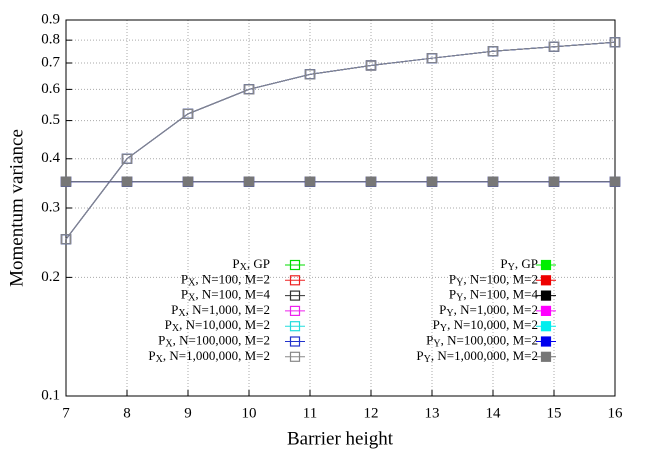 The width and height of the screenshot is (647, 453). I want to click on legend-entry: PY, N=1,000,000, M=2, so click(486, 356).